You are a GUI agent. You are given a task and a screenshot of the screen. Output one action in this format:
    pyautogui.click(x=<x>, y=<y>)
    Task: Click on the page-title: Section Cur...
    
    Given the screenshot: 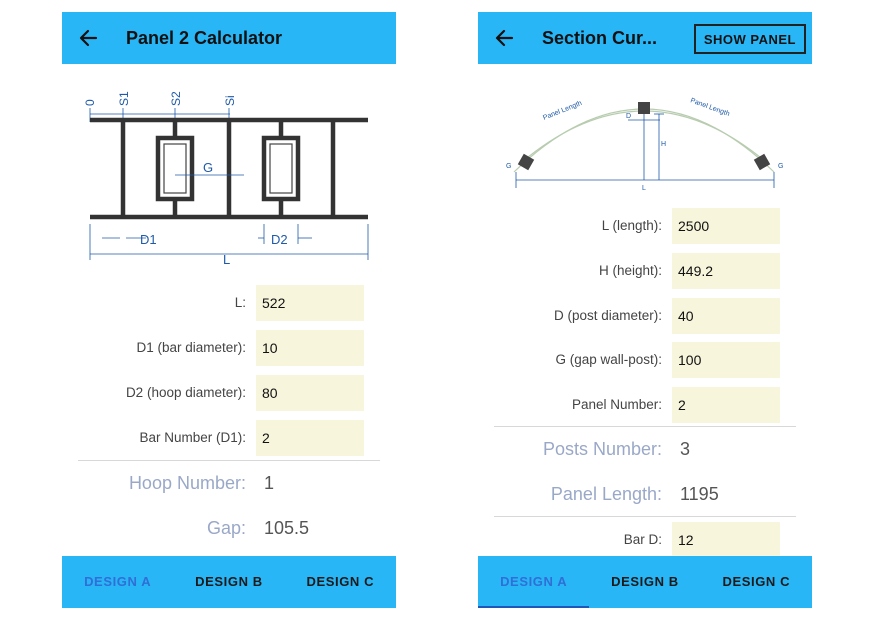 What is the action you would take?
    pyautogui.click(x=600, y=37)
    